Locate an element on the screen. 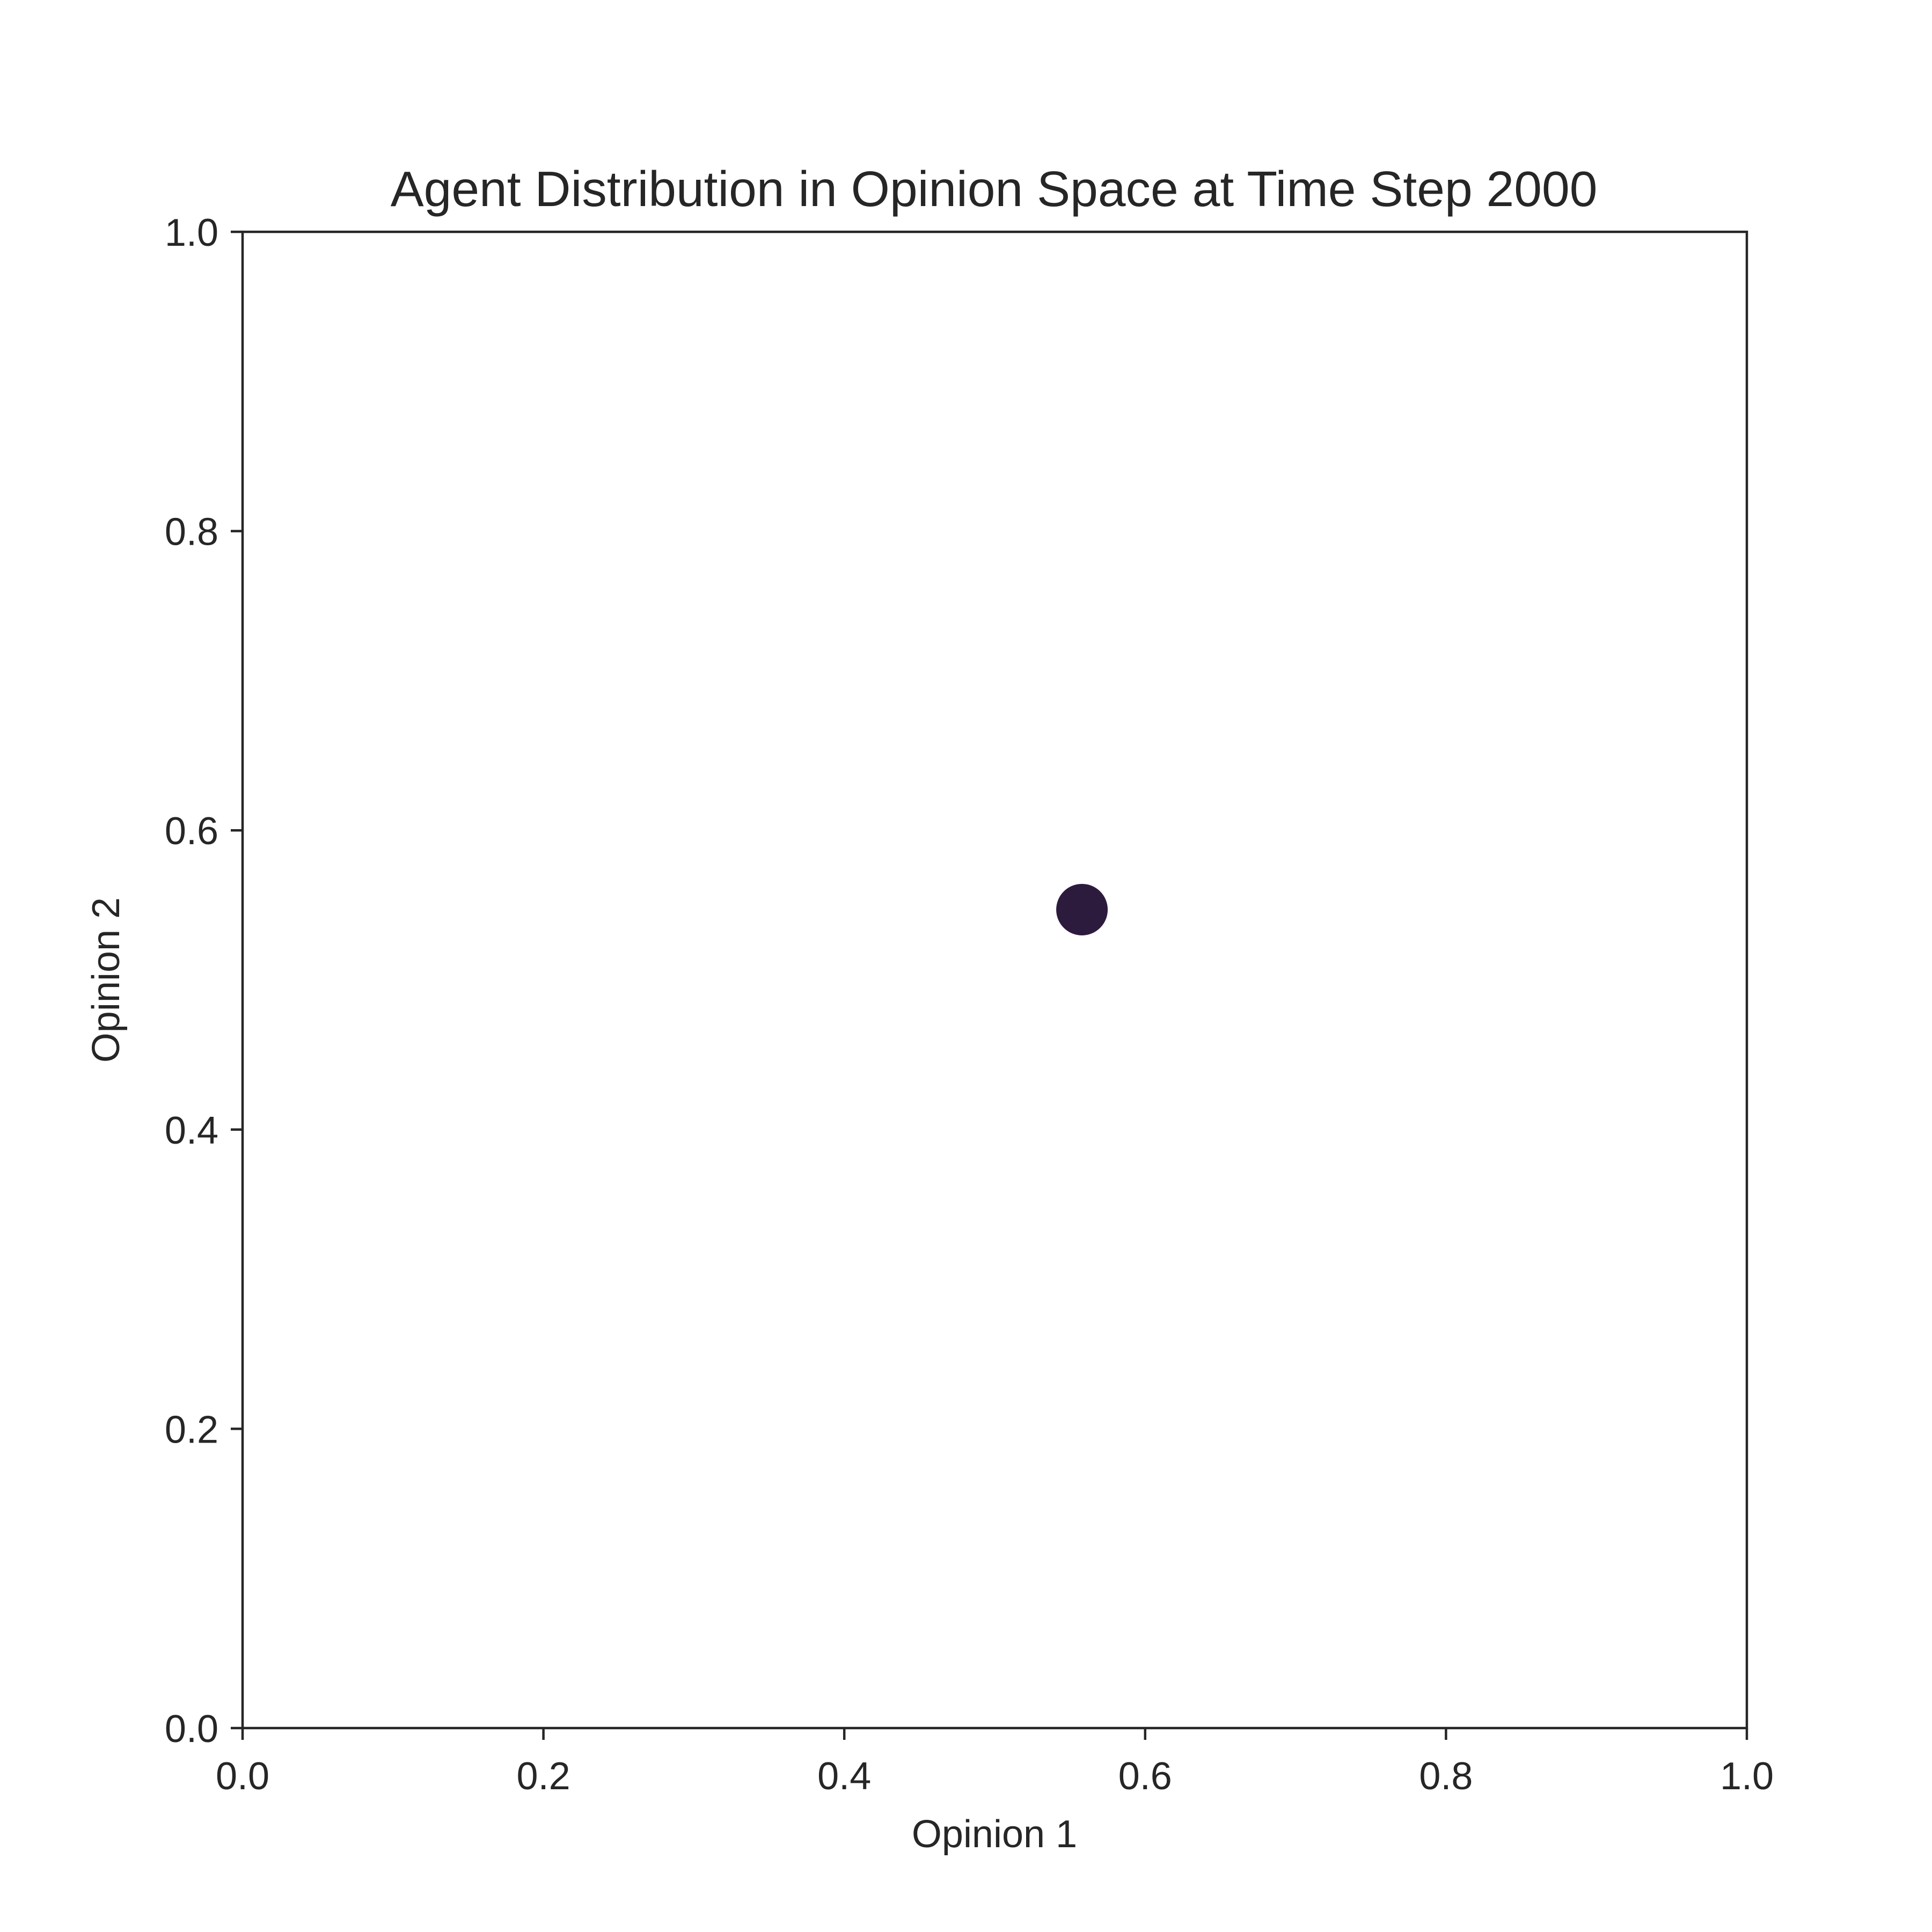 This screenshot has width=1932, height=1932. x-tick-label: 0.4 is located at coordinates (844, 1776).